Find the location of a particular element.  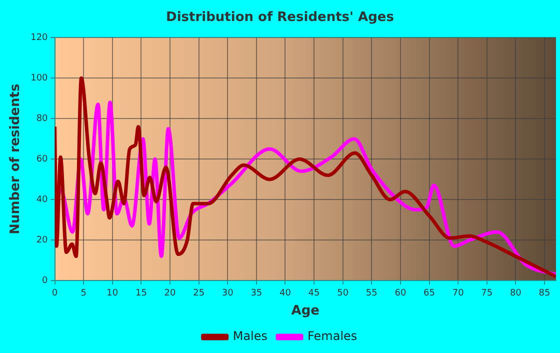

x-tick-label: 60 is located at coordinates (400, 293).